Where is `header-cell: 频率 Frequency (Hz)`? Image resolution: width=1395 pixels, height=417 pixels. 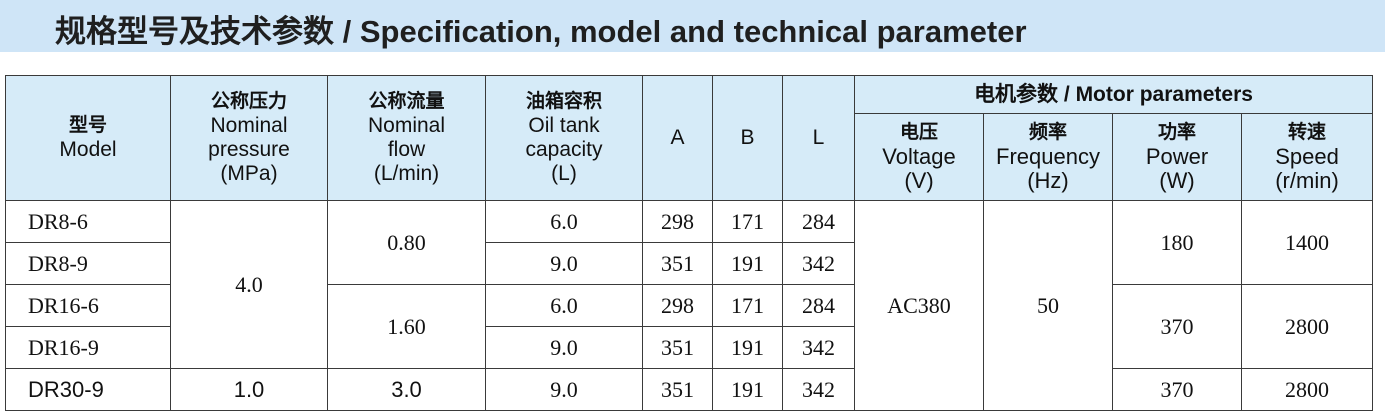 header-cell: 频率 Frequency (Hz) is located at coordinates (1048, 157).